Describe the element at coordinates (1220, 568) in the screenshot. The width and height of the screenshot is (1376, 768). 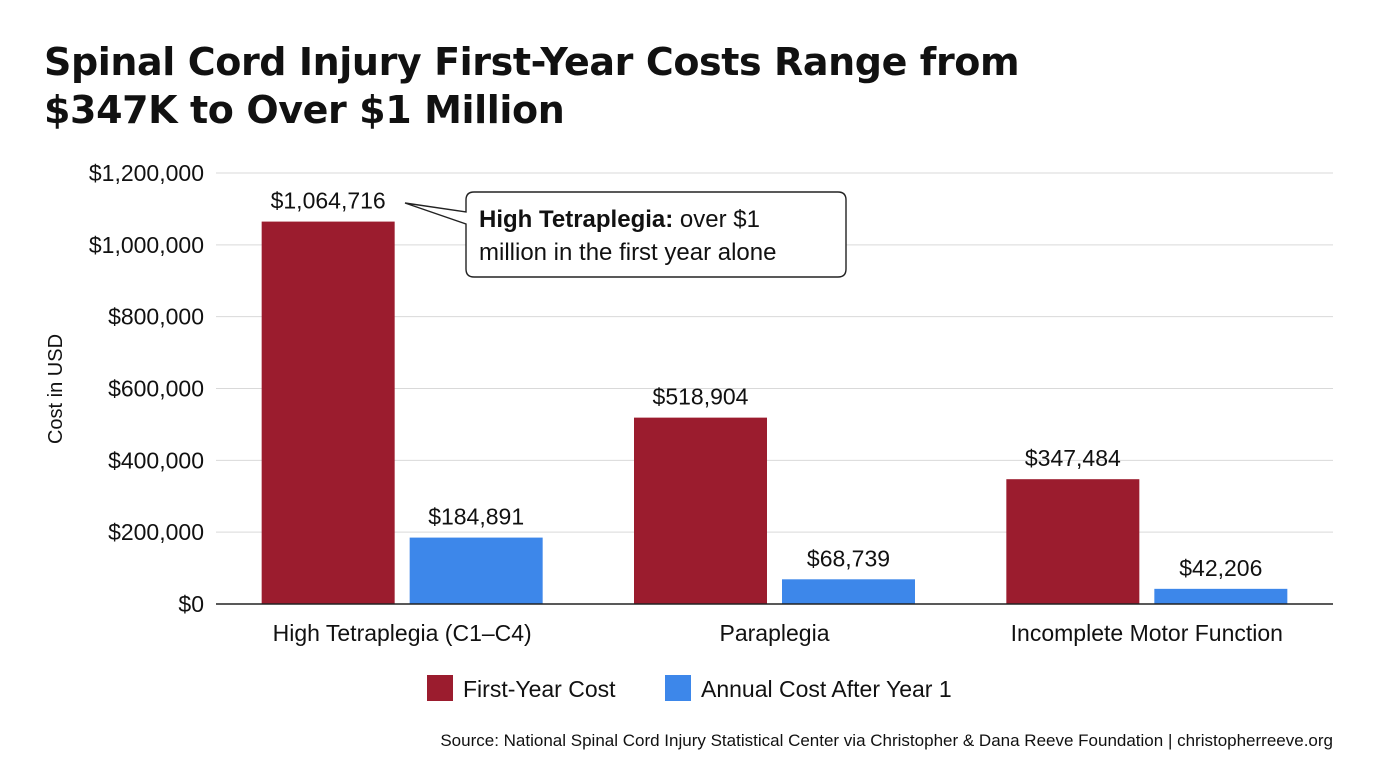
I see `data-label: $42,206` at that location.